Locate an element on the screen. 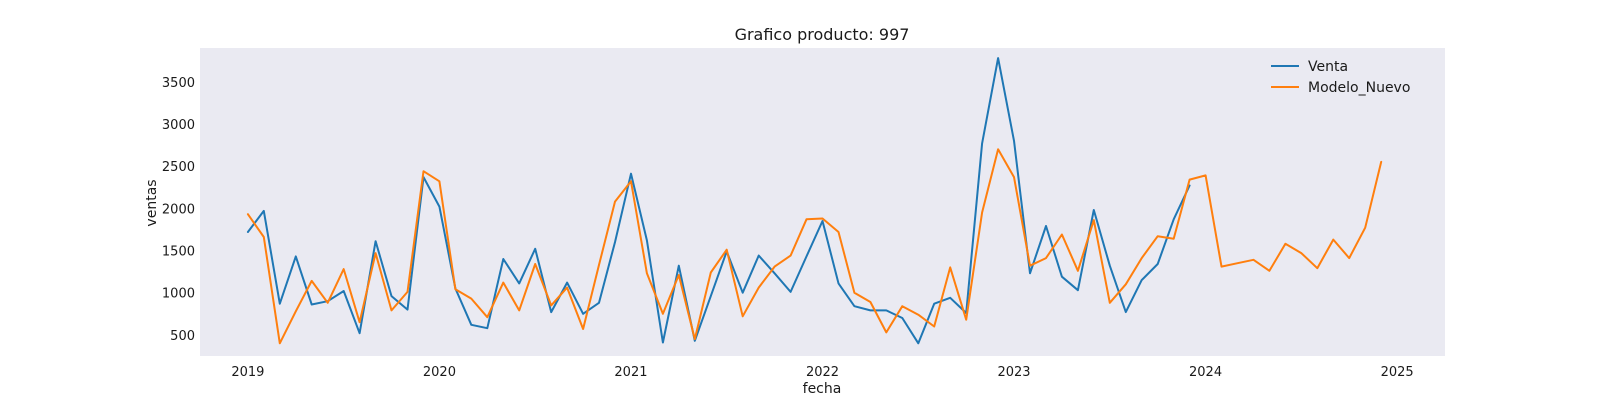 This screenshot has width=1600, height=400. y-tick-label: 3500 is located at coordinates (178, 83).